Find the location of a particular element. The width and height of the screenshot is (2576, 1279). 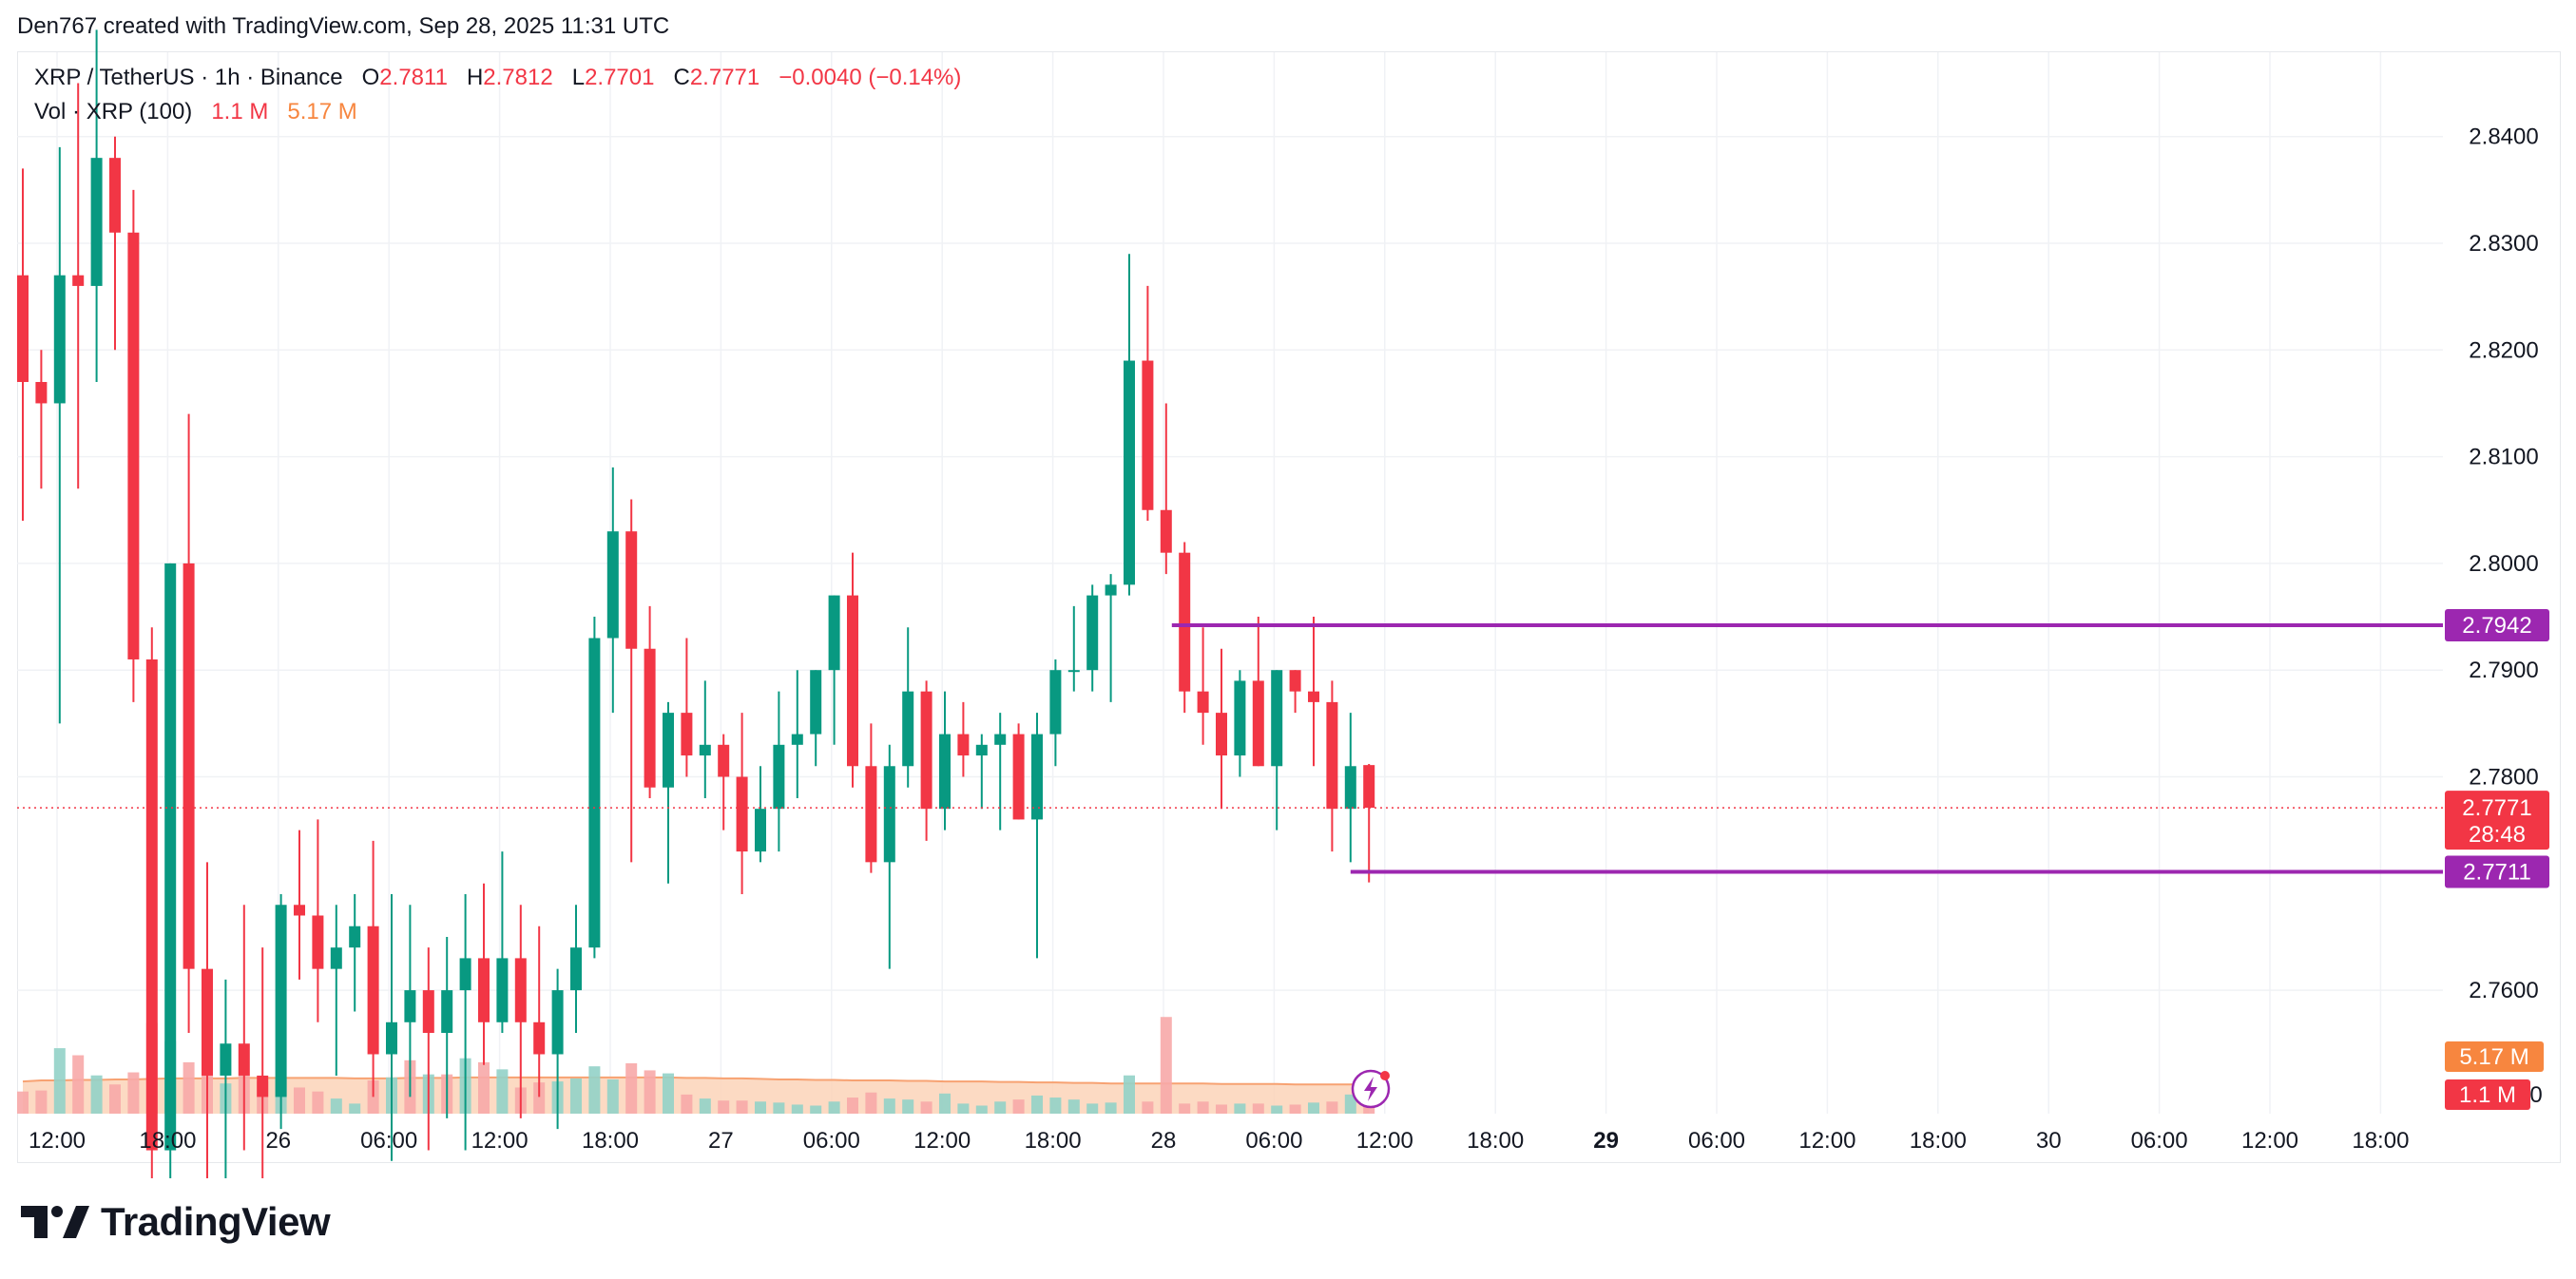

y-tick-label: 2.8200 is located at coordinates (2503, 350).